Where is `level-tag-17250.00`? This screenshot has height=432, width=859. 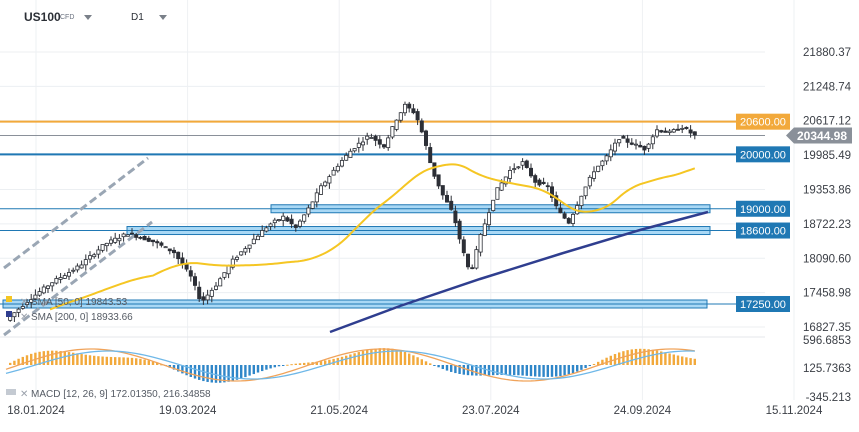 level-tag-17250.00 is located at coordinates (763, 303).